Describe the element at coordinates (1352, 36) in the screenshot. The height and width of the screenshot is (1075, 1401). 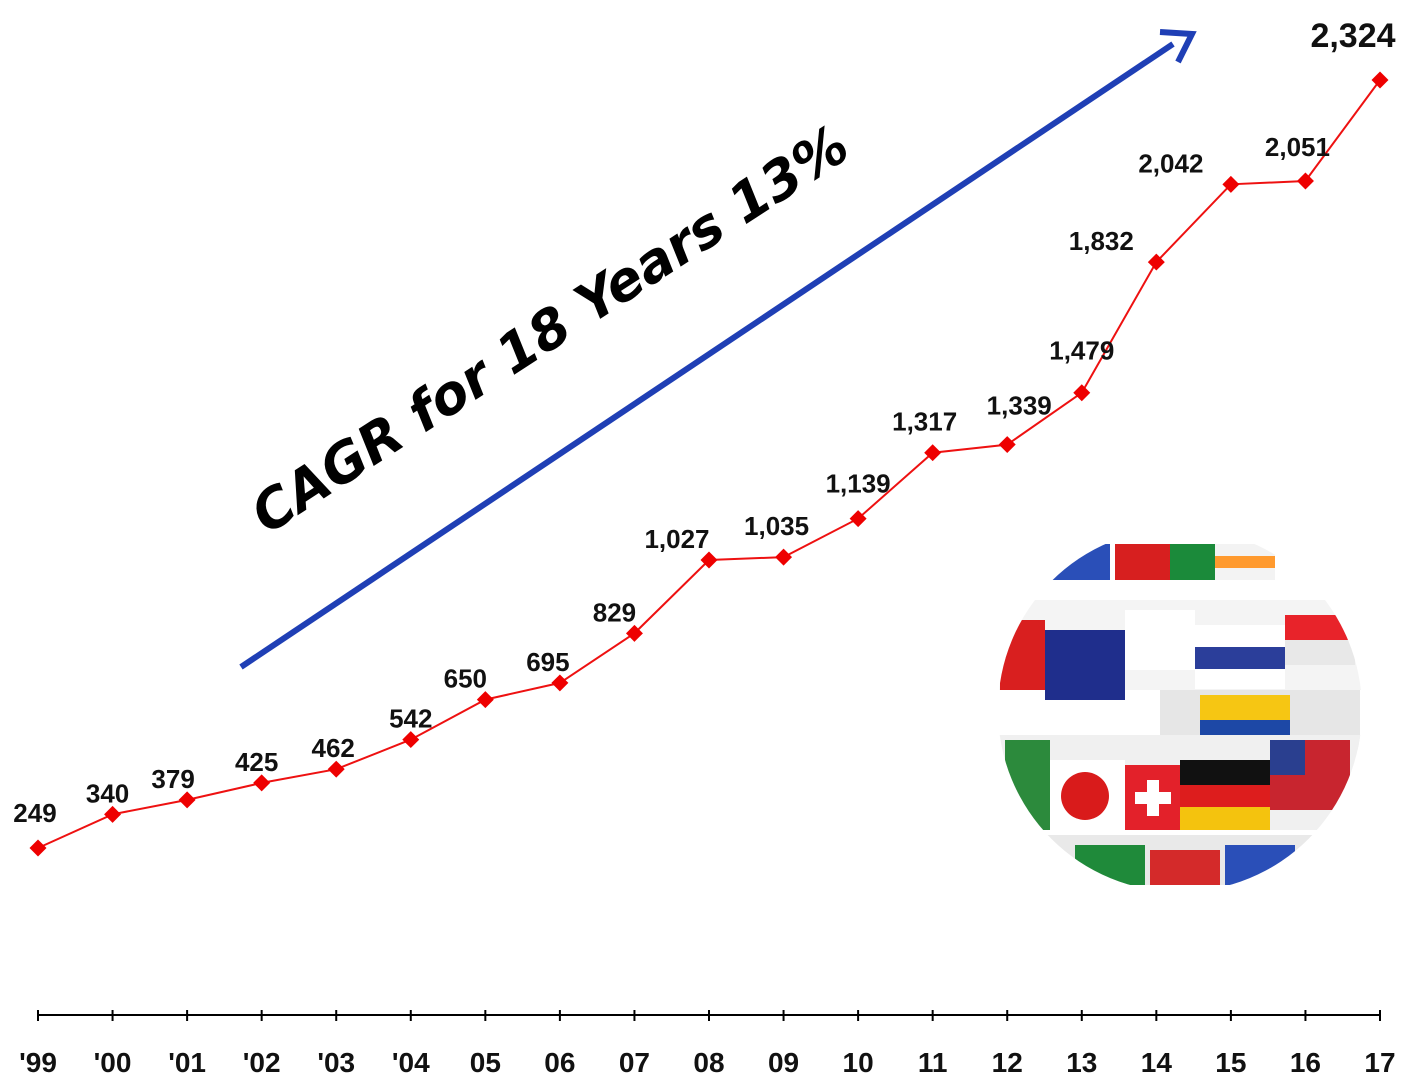
I see `data-label: 2,324` at that location.